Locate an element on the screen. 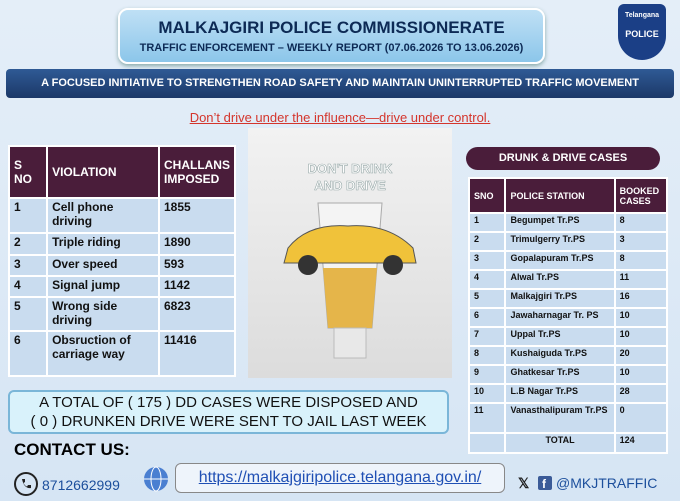 This screenshot has width=680, height=501. row: 1 Cell phone driving 1855 is located at coordinates (122, 215).